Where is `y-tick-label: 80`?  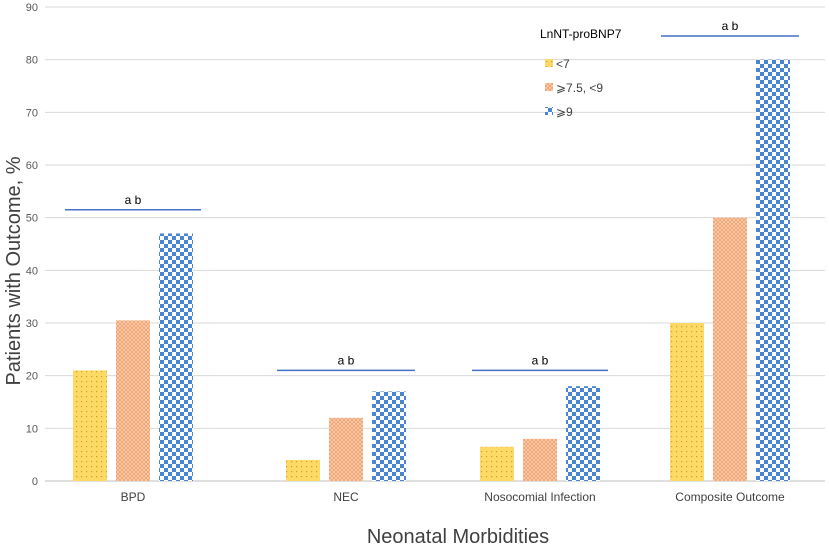 y-tick-label: 80 is located at coordinates (32, 61).